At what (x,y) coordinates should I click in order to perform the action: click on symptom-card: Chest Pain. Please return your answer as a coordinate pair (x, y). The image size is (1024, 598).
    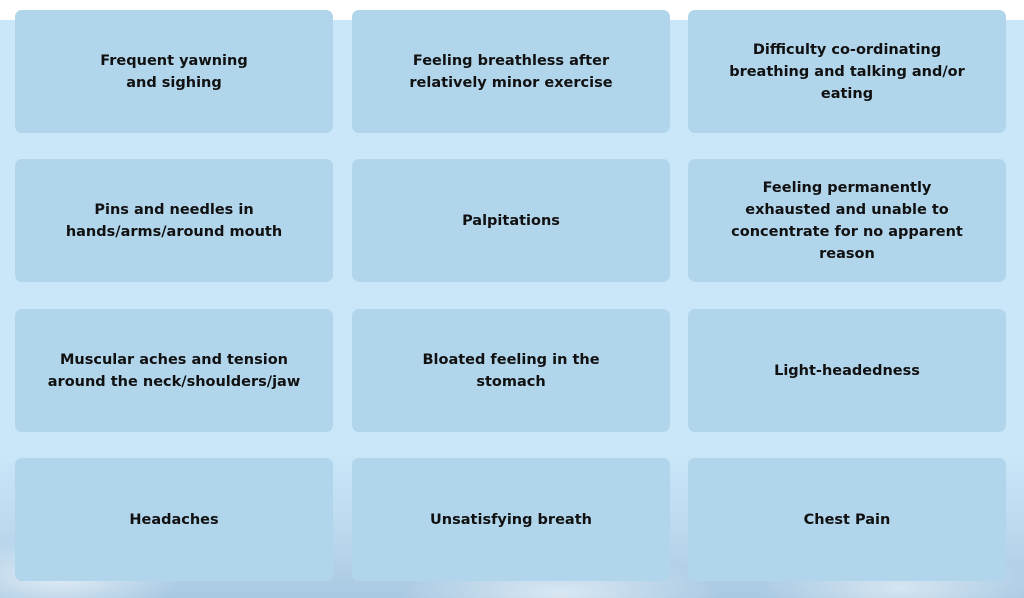
    Looking at the image, I should click on (847, 519).